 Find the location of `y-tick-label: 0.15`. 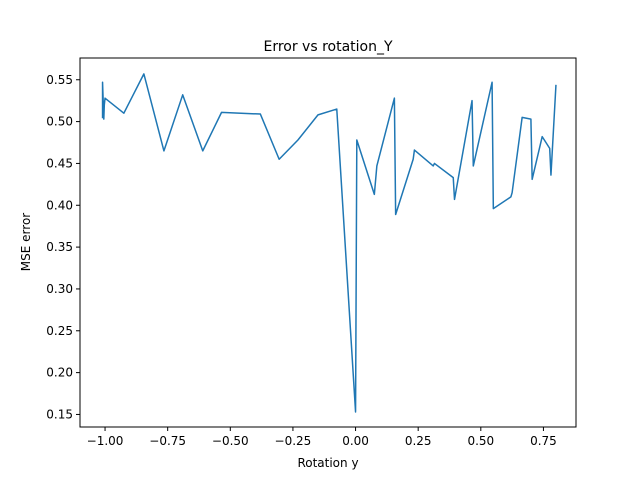

y-tick-label: 0.15 is located at coordinates (59, 414).